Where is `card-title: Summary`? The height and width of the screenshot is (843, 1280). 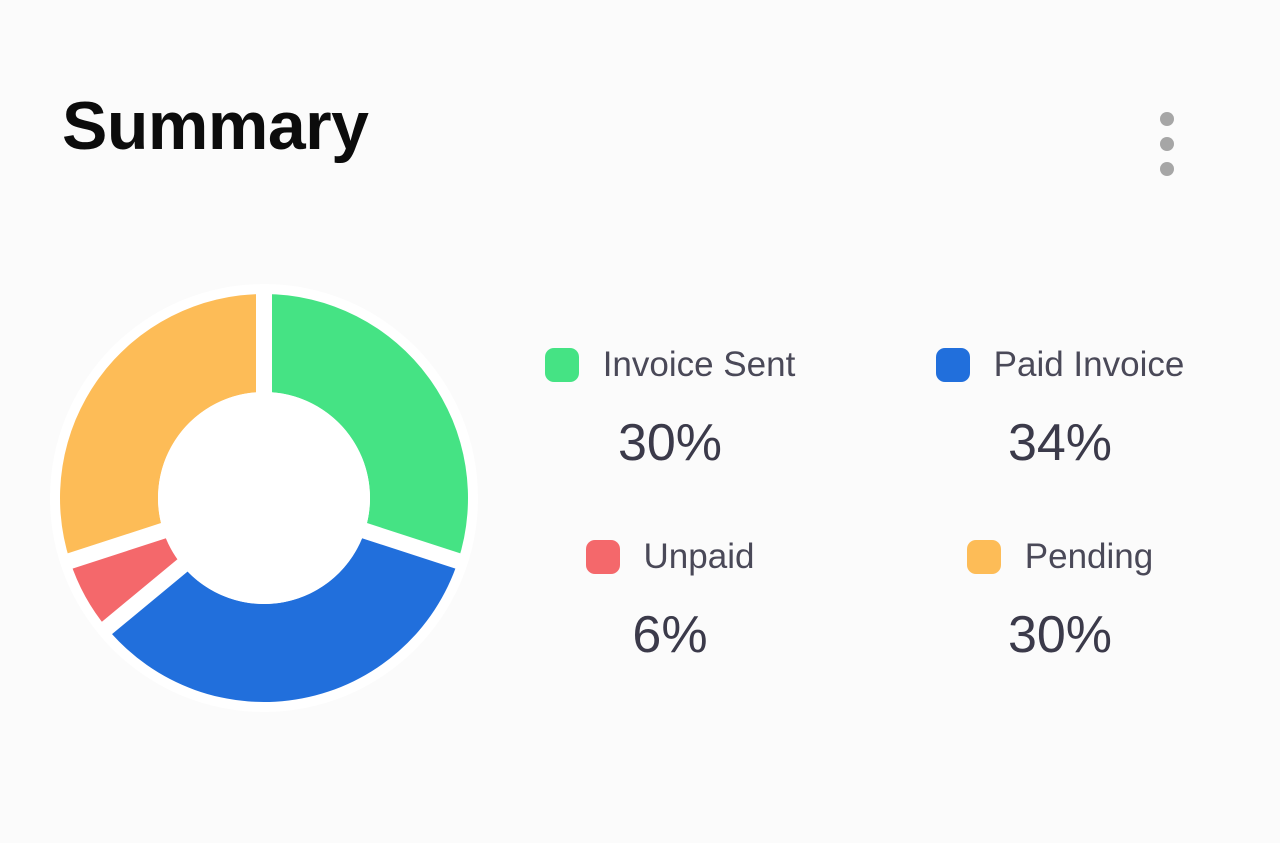
card-title: Summary is located at coordinates (215, 126).